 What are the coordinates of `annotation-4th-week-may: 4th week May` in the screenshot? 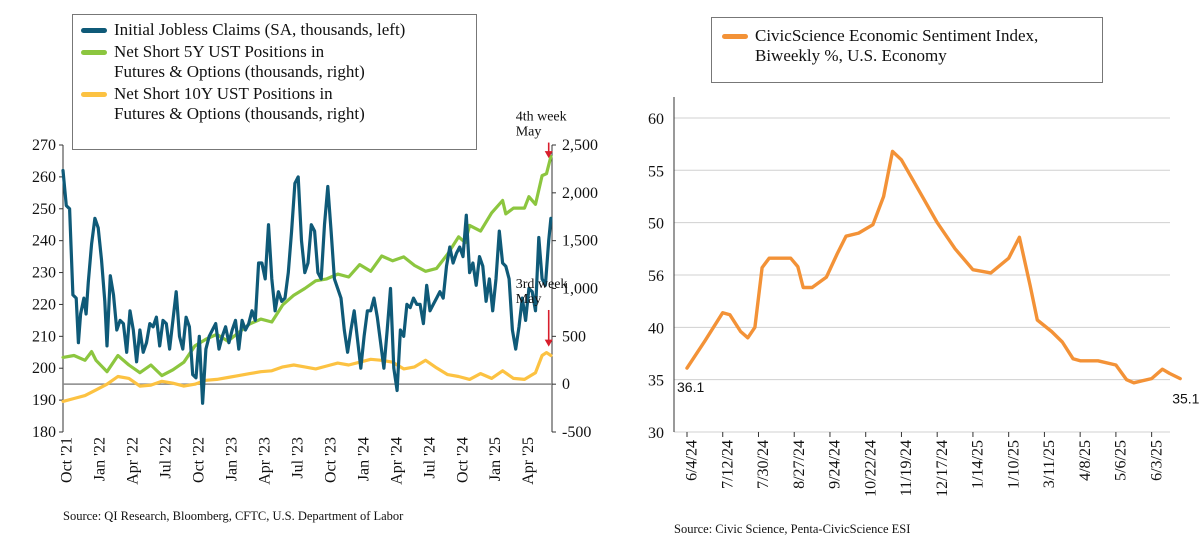 It's located at (541, 125).